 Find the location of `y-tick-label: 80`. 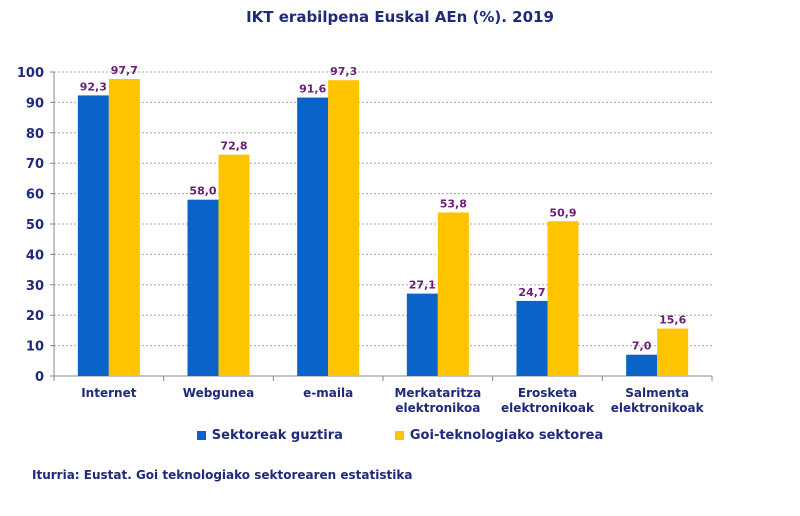

y-tick-label: 80 is located at coordinates (35, 134).